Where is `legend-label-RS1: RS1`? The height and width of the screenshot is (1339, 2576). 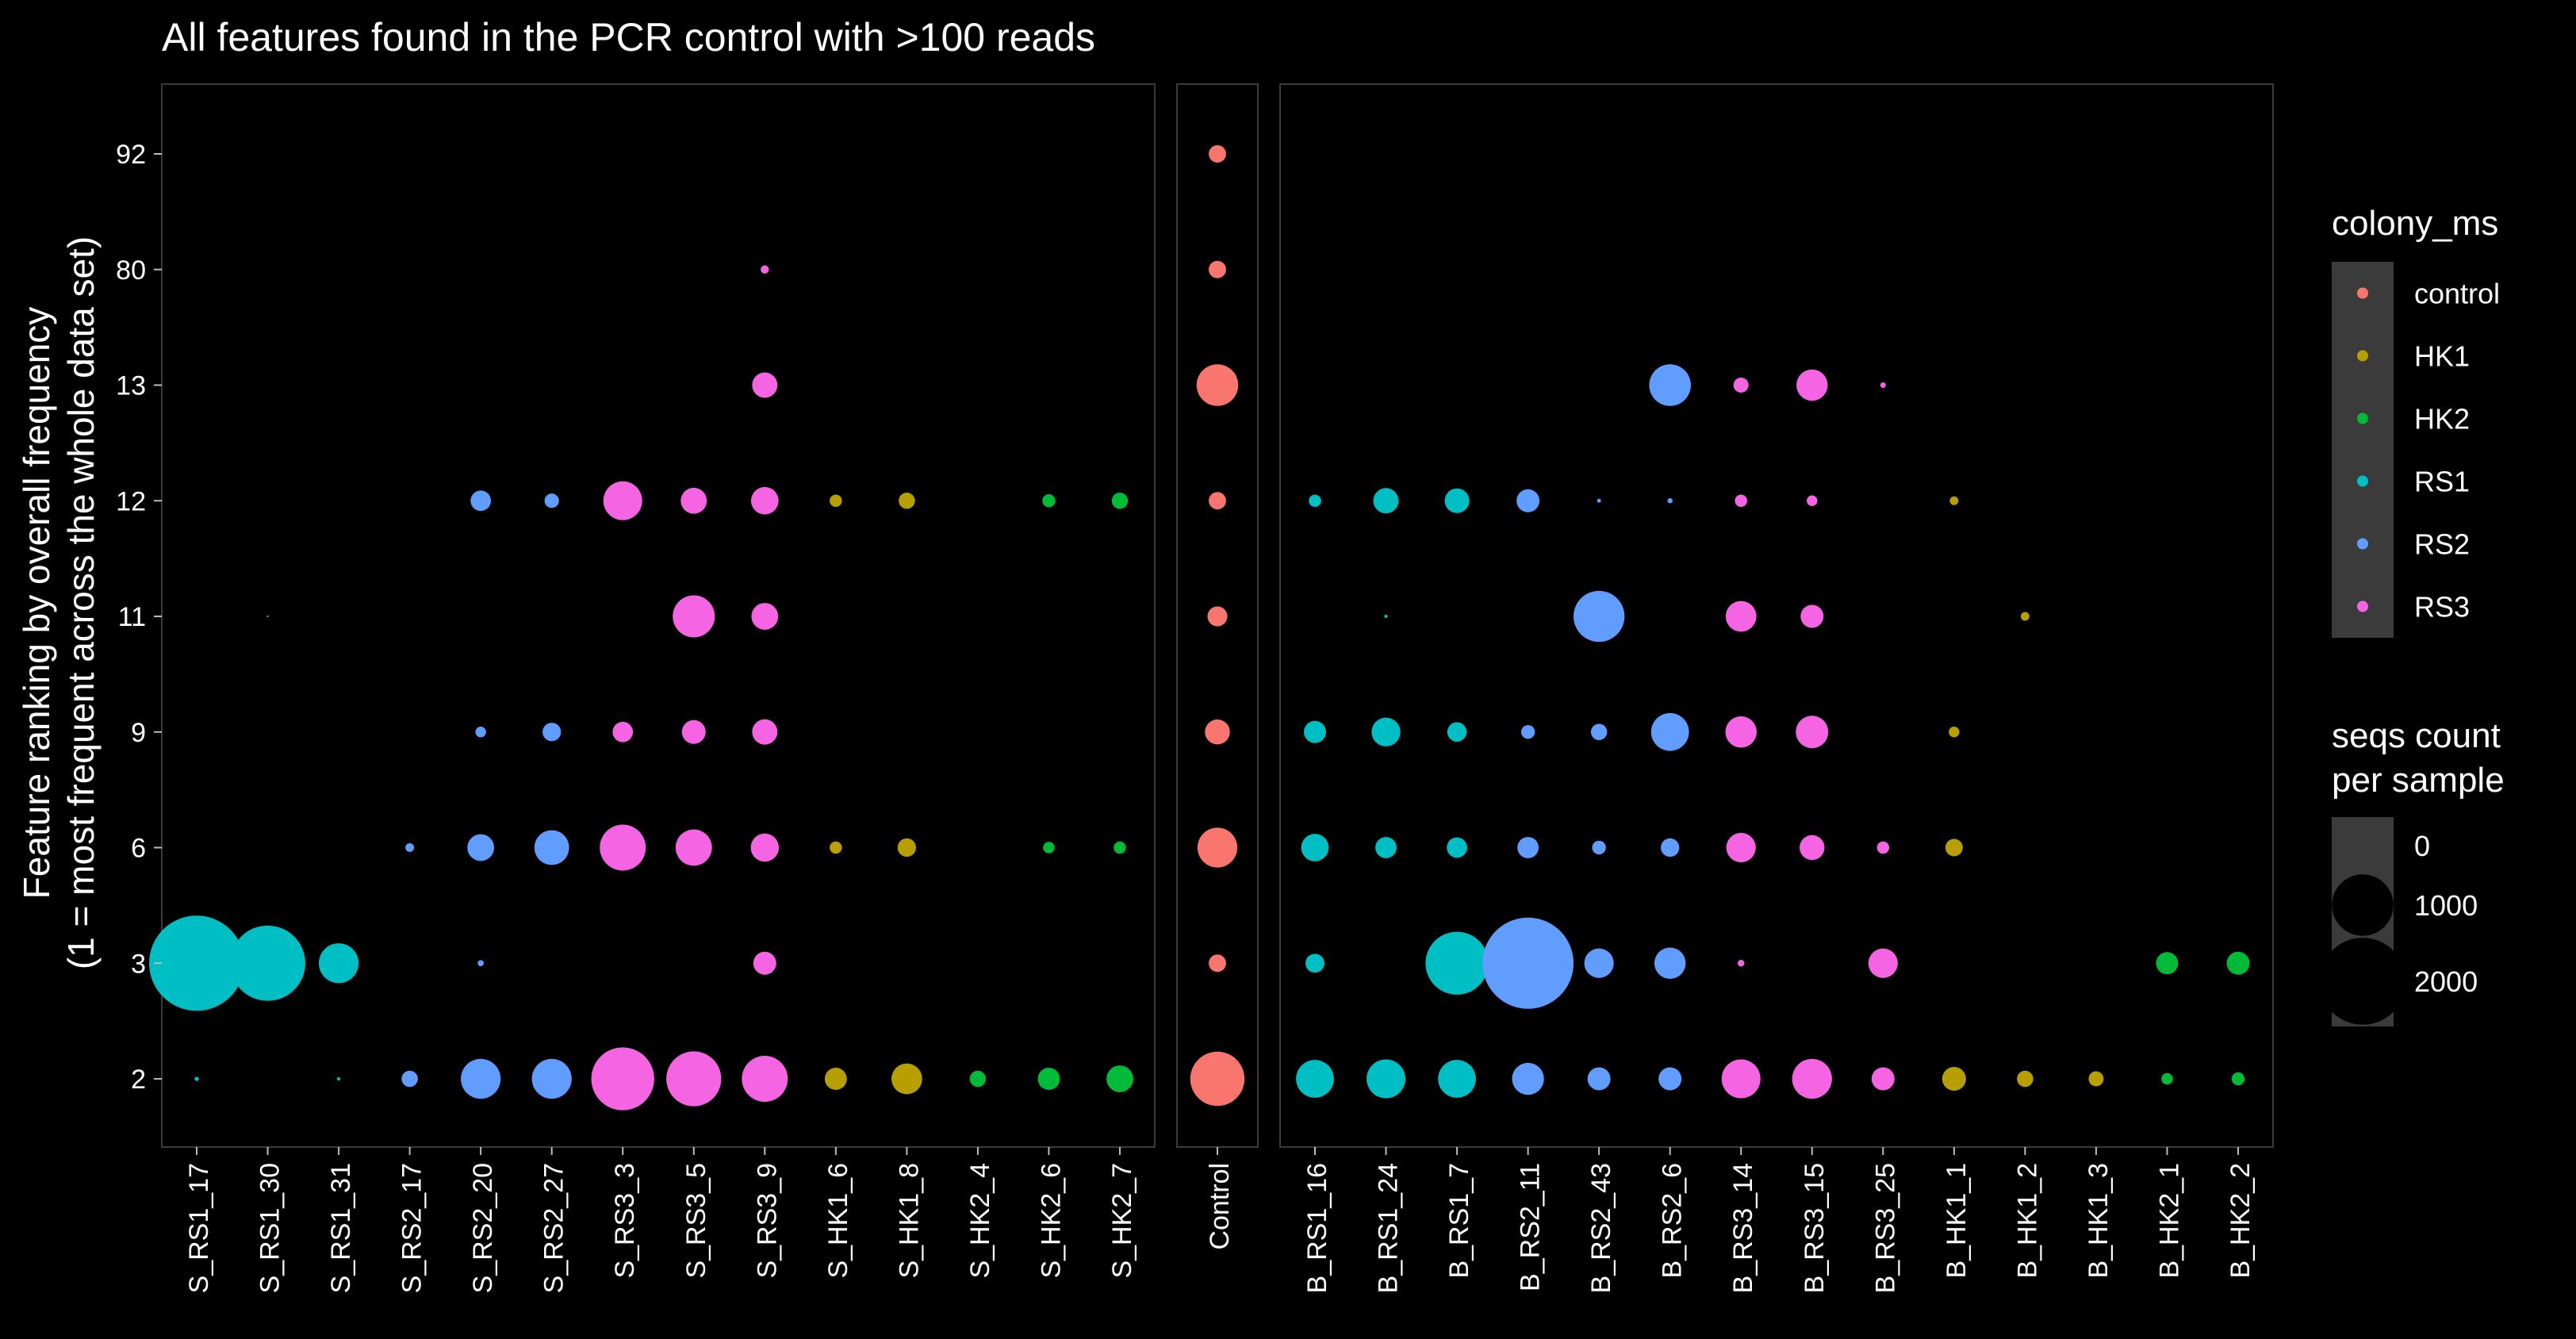 legend-label-RS1: RS1 is located at coordinates (2442, 482).